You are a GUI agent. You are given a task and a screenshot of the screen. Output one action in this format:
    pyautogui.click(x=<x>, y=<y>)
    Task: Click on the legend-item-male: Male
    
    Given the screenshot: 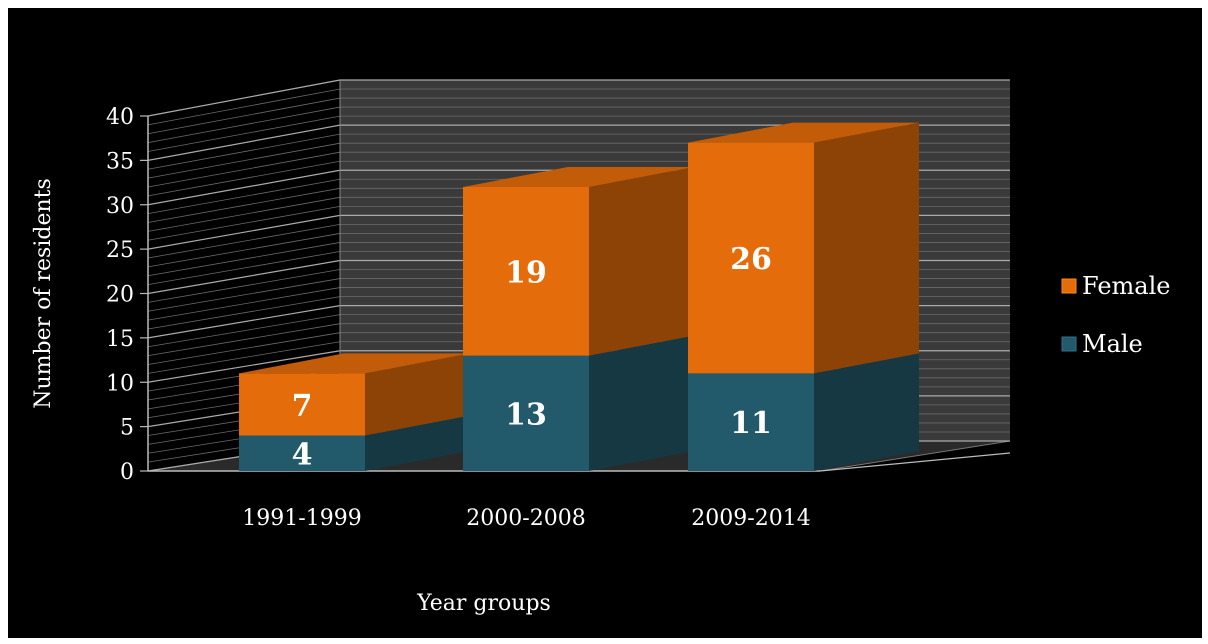 What is the action you would take?
    pyautogui.click(x=1102, y=344)
    